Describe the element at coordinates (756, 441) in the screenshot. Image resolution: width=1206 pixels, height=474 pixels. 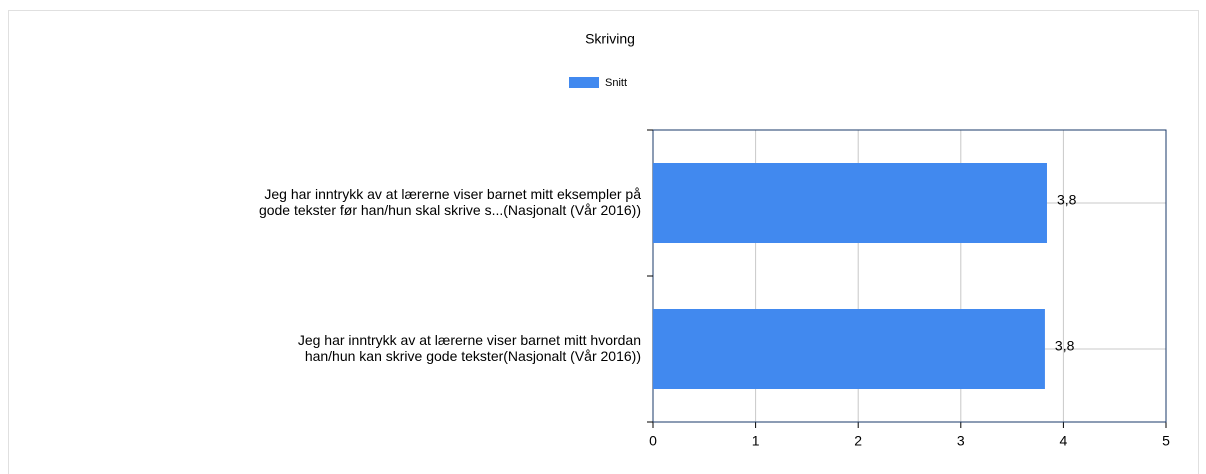
I see `x-tick-label: 1` at that location.